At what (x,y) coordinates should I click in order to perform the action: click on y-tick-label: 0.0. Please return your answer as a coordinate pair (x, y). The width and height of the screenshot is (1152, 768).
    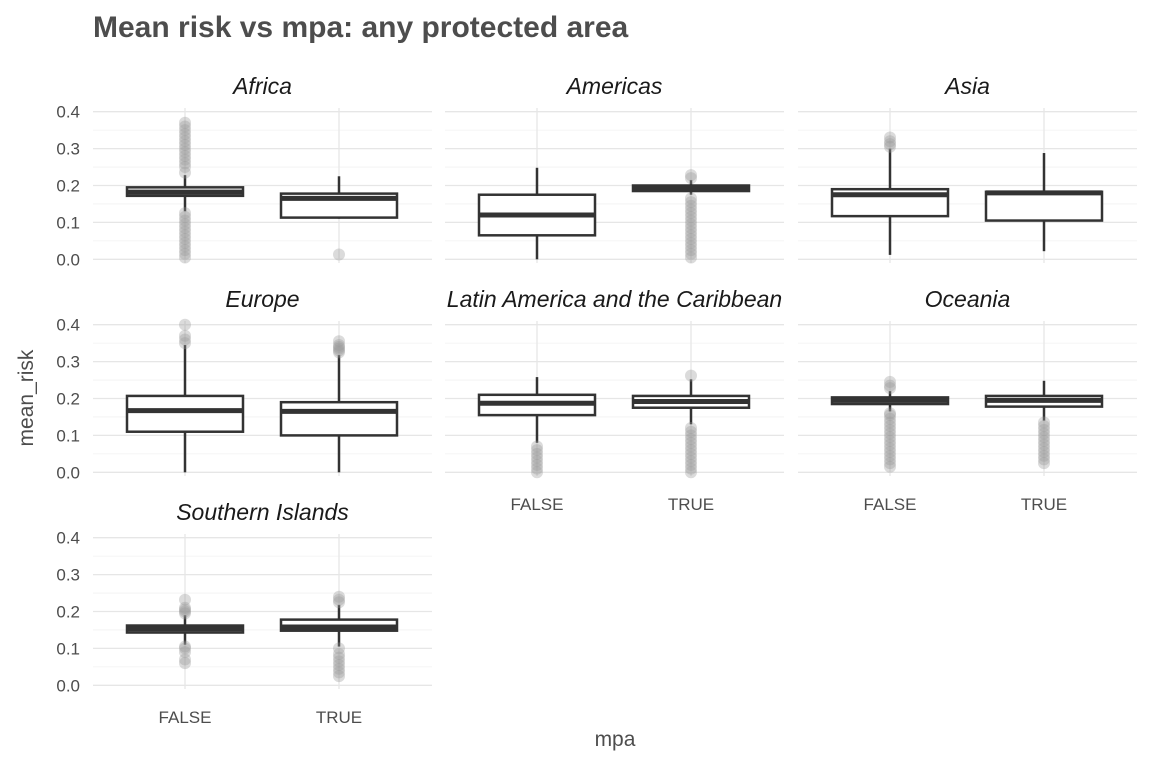
    Looking at the image, I should click on (68, 259).